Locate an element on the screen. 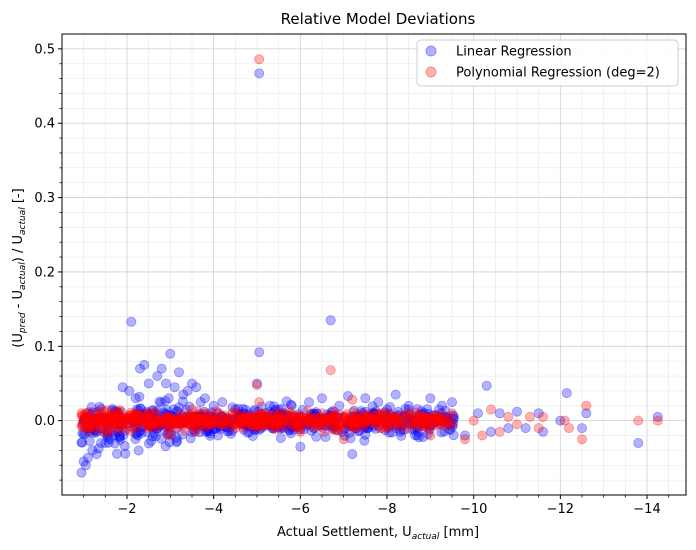  y-tick-label: 0.2 is located at coordinates (44, 272).